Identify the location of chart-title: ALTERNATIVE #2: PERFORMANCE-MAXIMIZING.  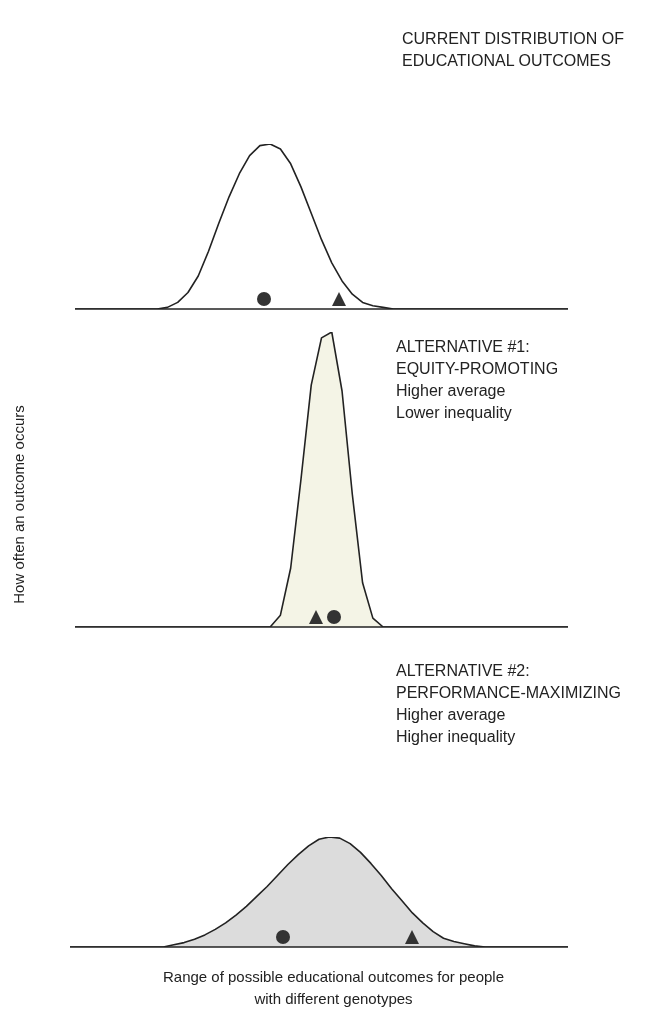
(509, 682).